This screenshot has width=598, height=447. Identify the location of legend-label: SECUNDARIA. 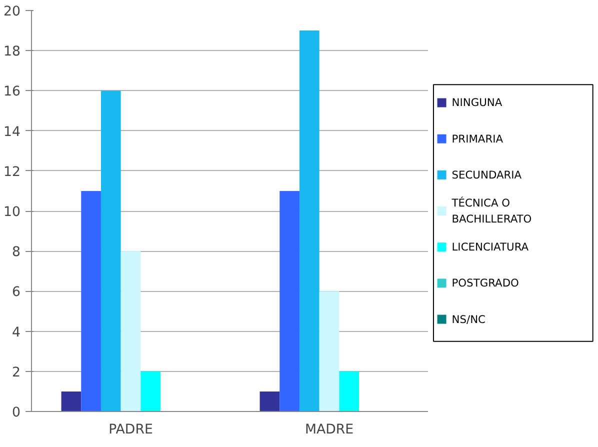
(487, 175).